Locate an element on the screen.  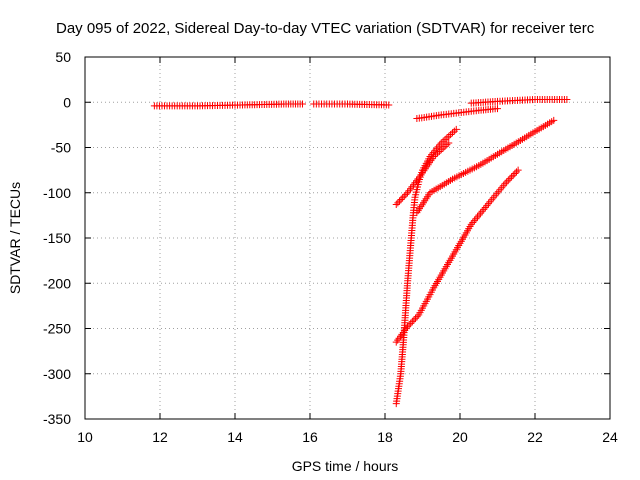
x-tick-label: 18 is located at coordinates (385, 437).